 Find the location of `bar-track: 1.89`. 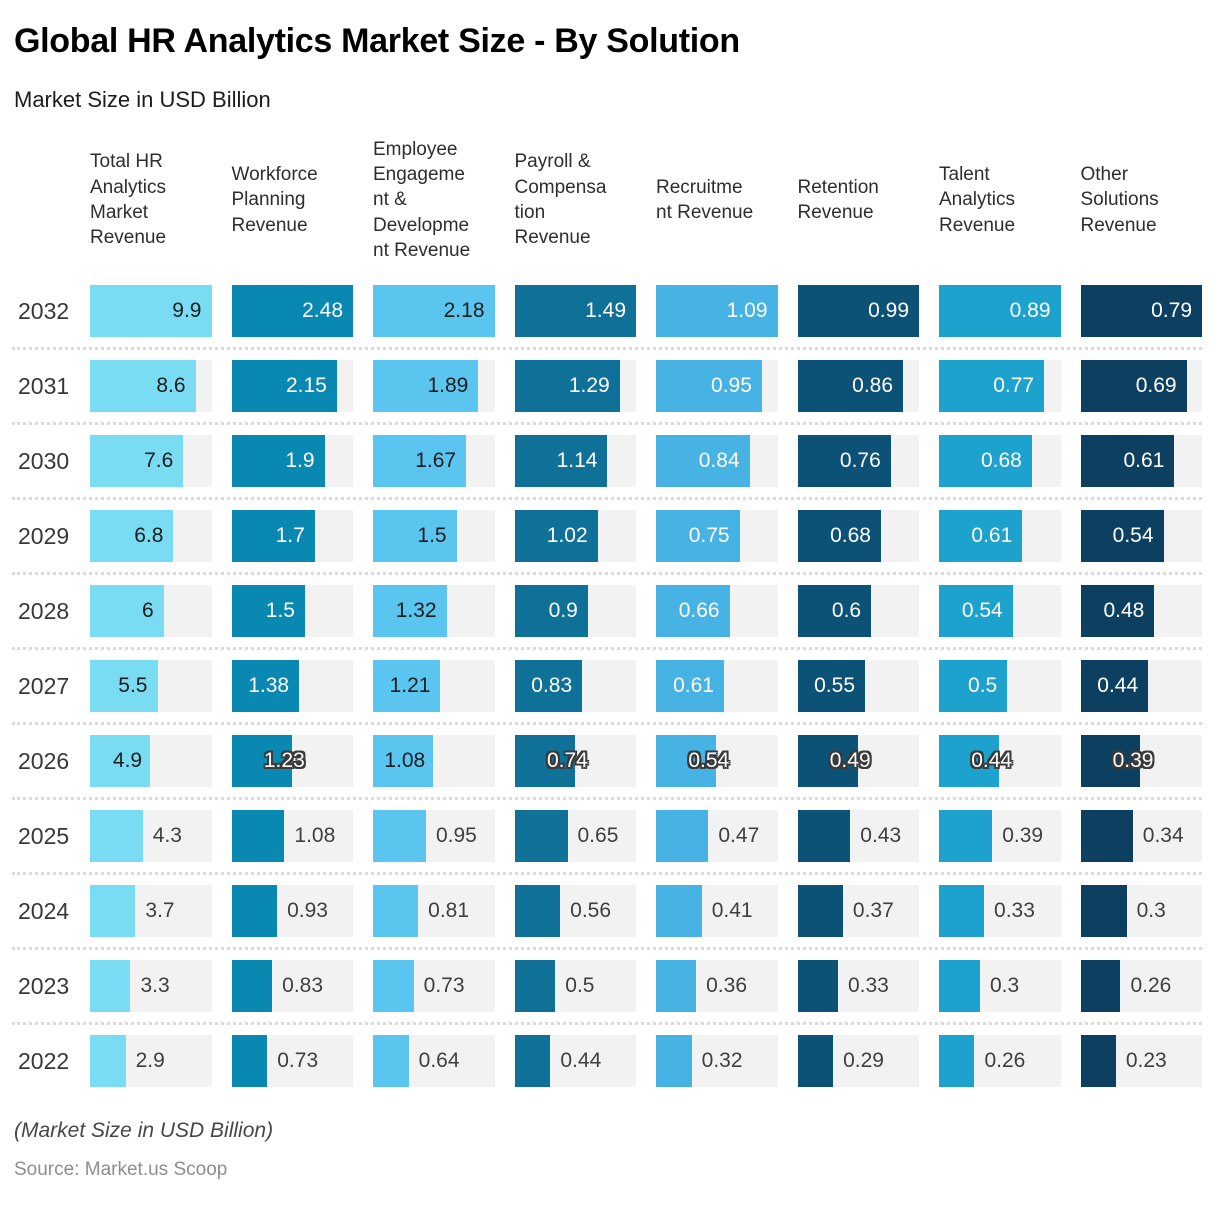

bar-track: 1.89 is located at coordinates (434, 386).